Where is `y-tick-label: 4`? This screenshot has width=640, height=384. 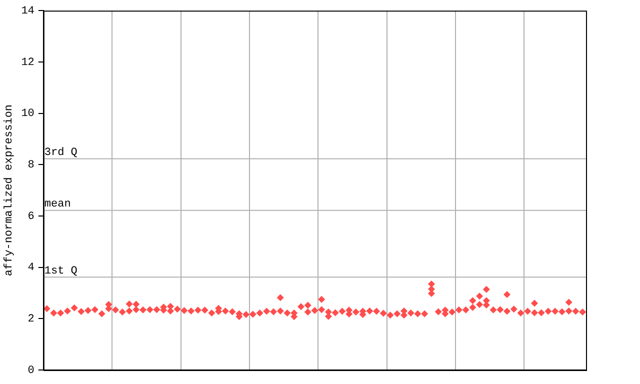 y-tick-label: 4 is located at coordinates (31, 268).